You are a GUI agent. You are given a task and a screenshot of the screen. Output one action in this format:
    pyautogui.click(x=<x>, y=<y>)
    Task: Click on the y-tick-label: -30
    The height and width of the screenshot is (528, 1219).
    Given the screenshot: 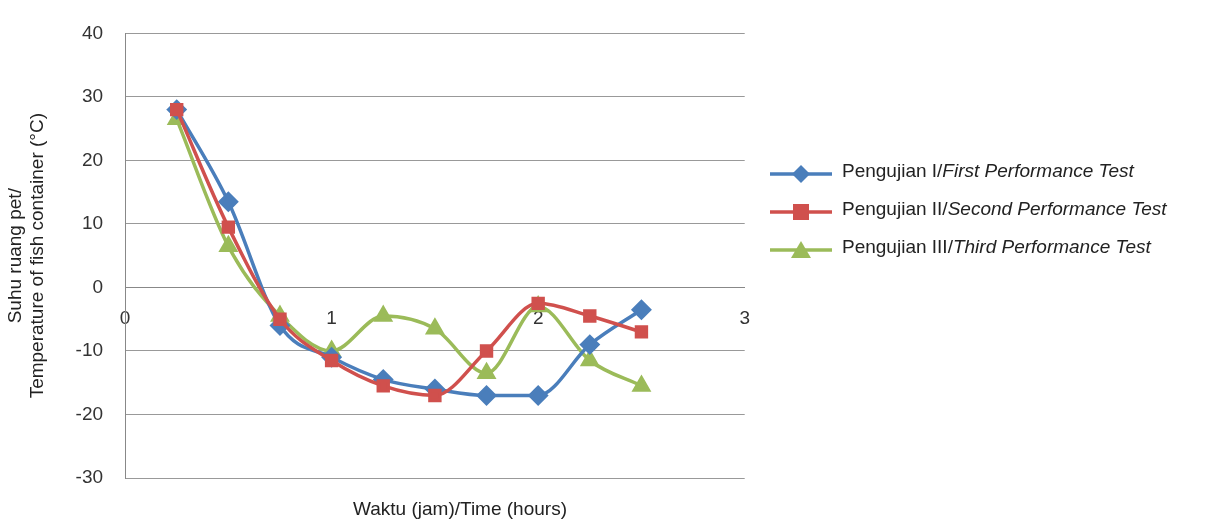 What is the action you would take?
    pyautogui.click(x=89, y=477)
    